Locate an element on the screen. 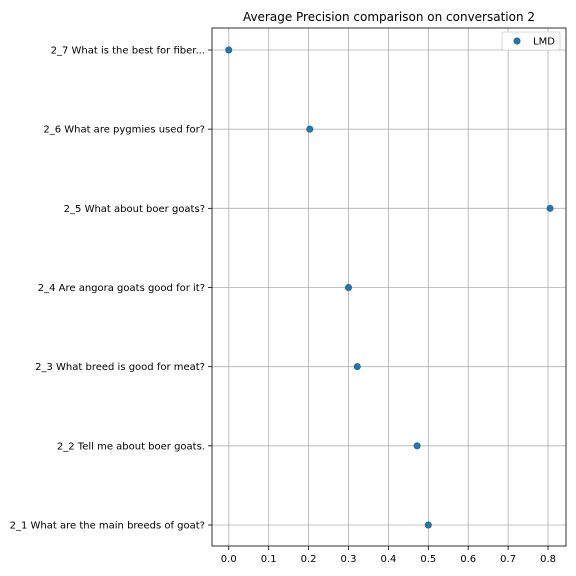  legend-marker is located at coordinates (517, 41).